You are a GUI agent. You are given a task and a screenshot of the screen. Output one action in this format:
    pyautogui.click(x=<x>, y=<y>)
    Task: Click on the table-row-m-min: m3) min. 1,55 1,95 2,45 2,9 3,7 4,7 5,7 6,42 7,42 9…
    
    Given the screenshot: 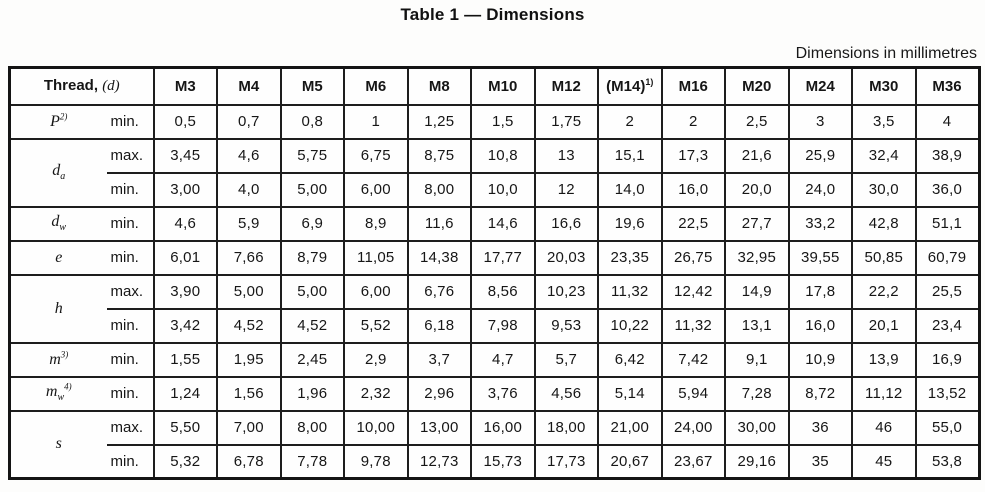 What is the action you would take?
    pyautogui.click(x=494, y=359)
    